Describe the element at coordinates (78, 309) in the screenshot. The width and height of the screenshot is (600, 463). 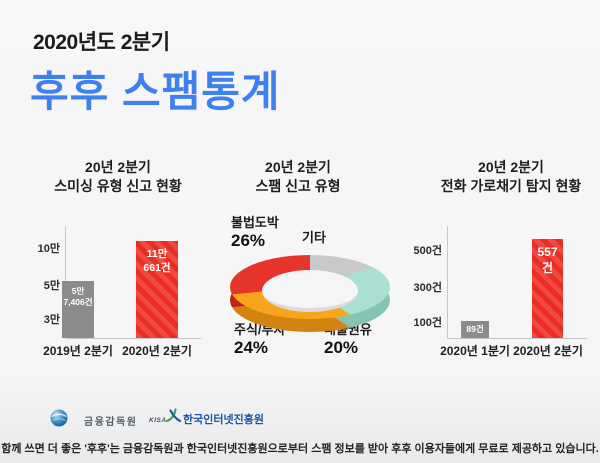
I see `smishing-bar-2019: 5만 7,406건` at that location.